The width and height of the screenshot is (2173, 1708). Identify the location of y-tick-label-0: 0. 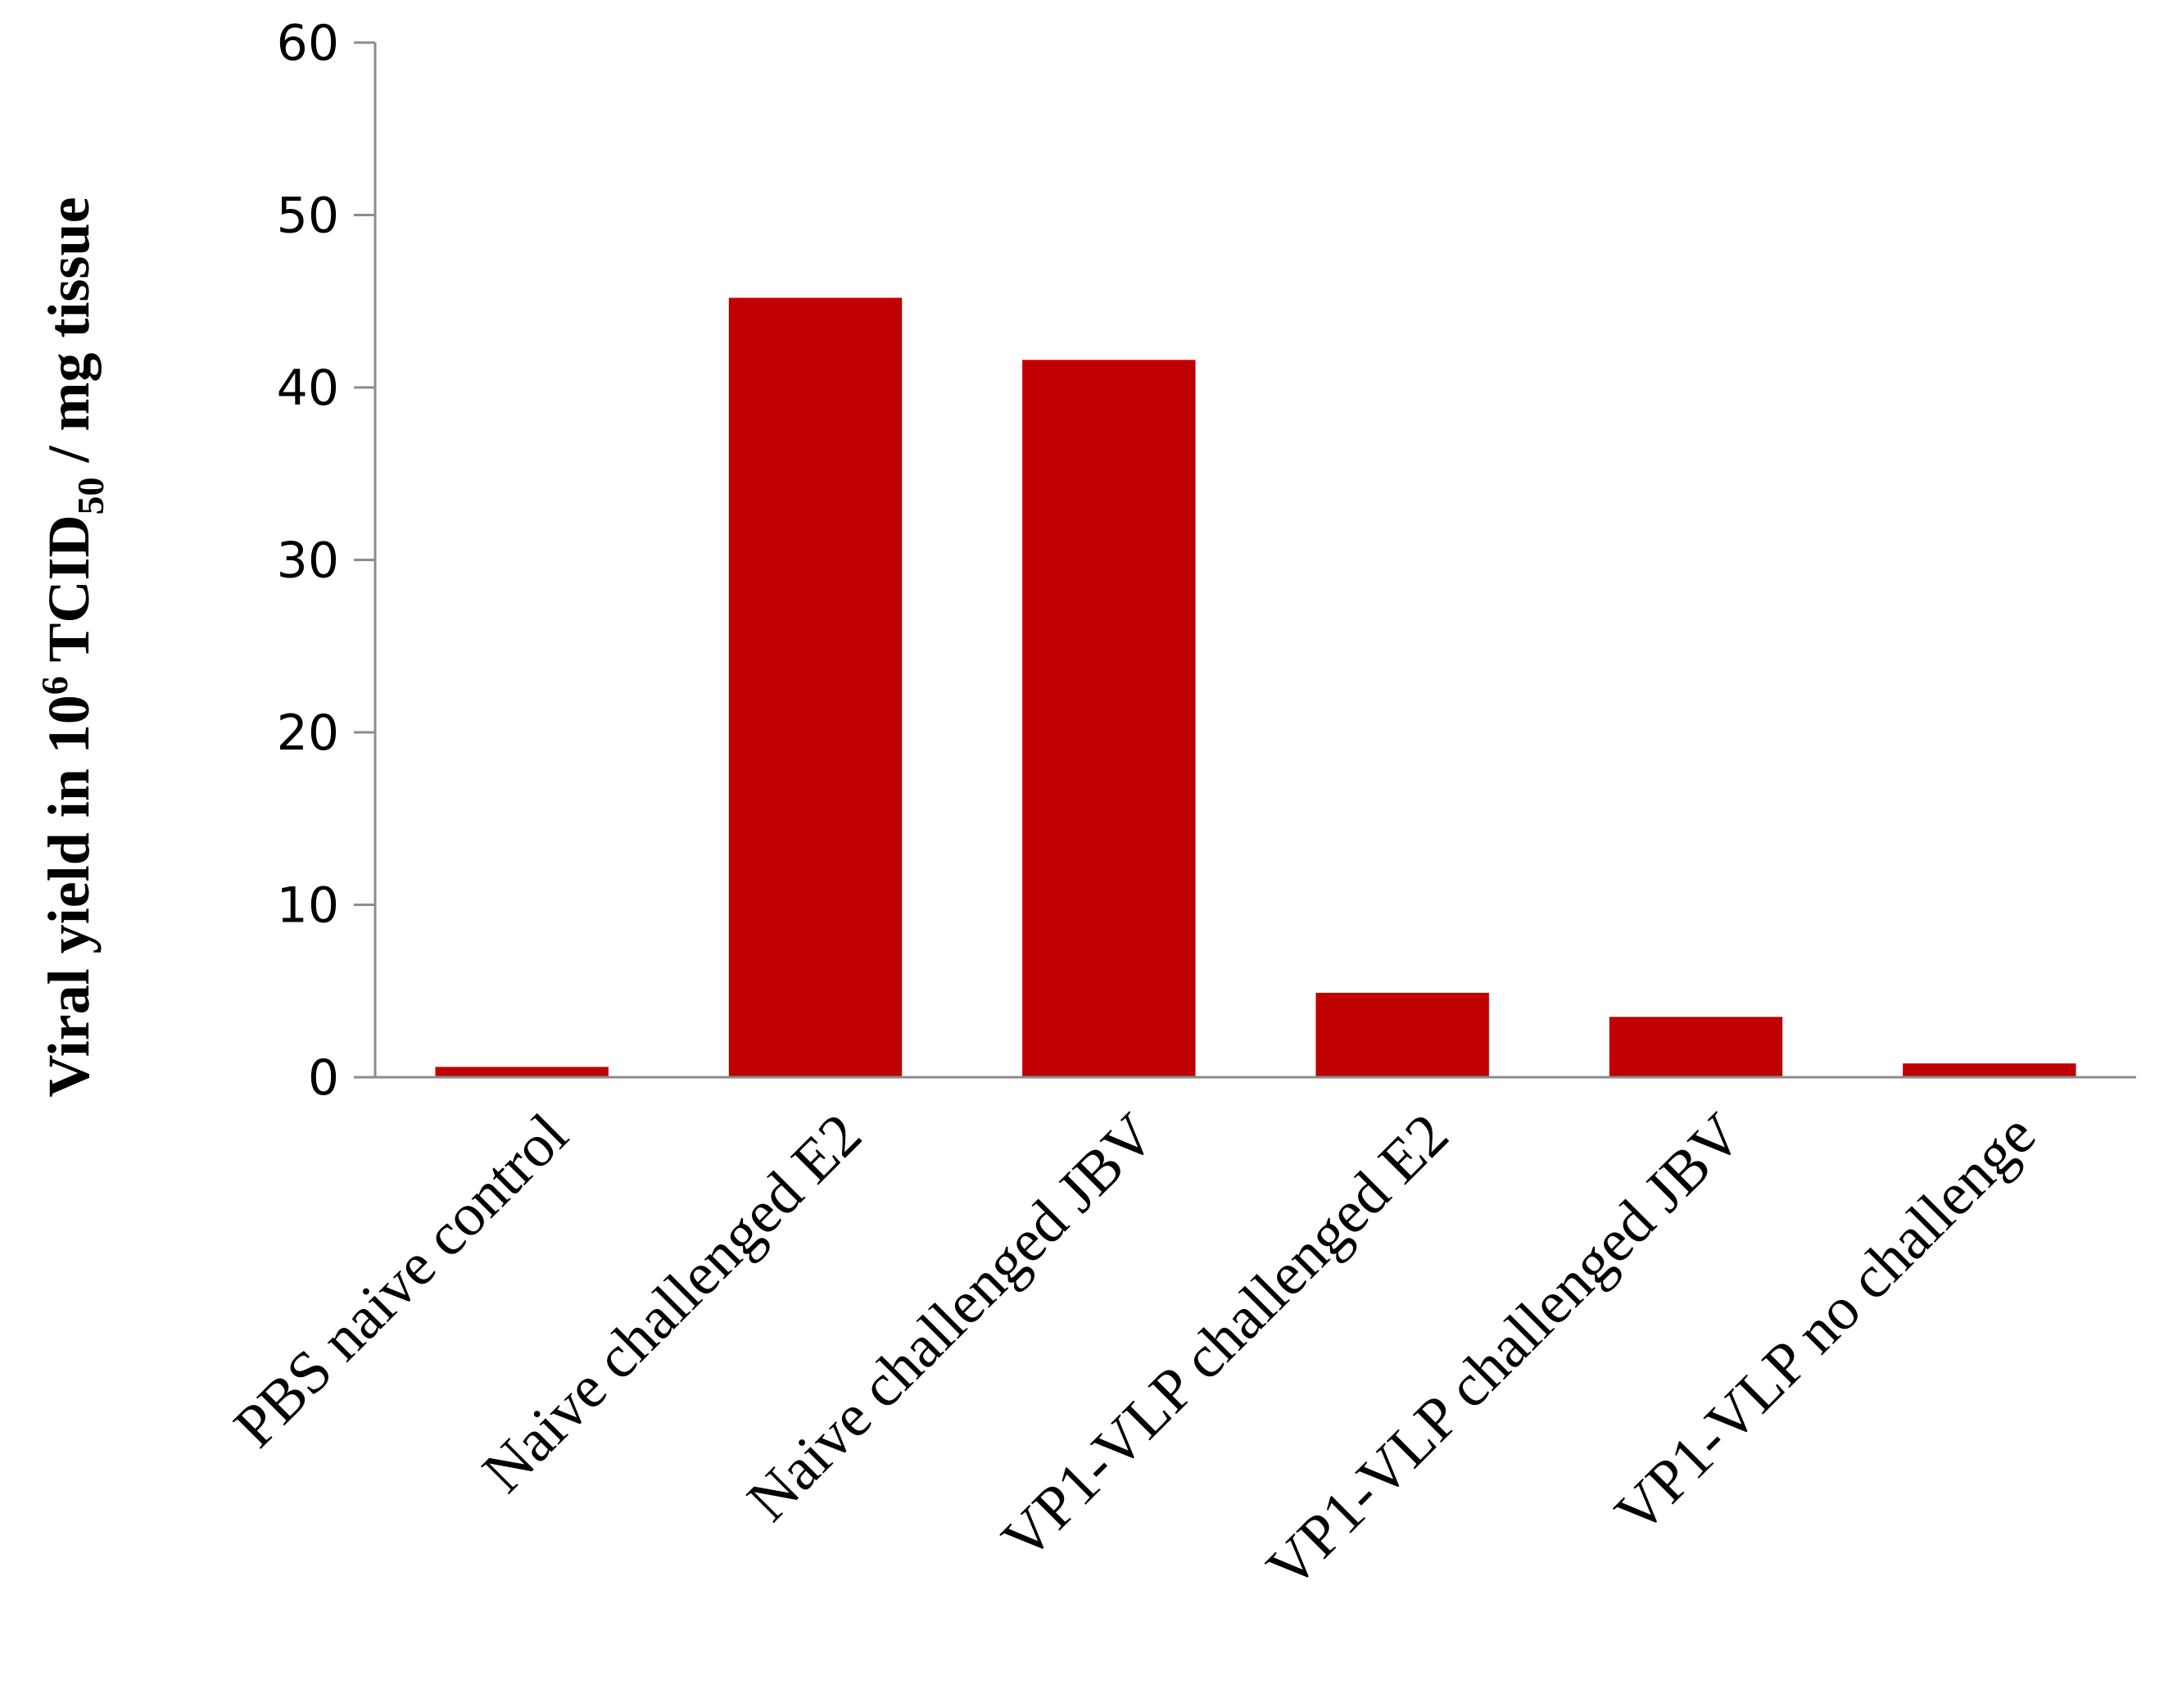
(323, 1078).